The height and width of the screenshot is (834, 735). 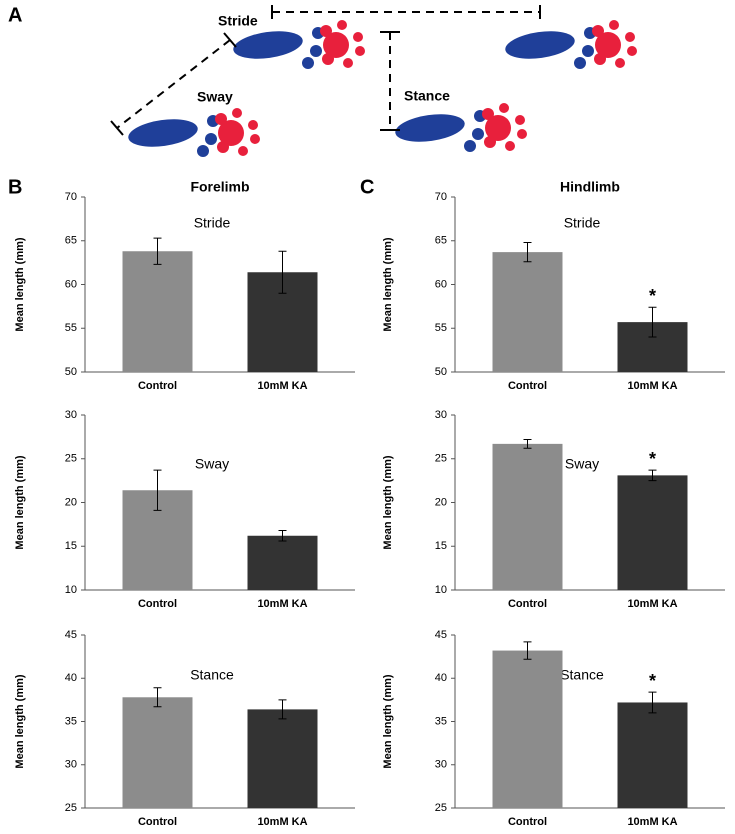 What do you see at coordinates (215, 97) in the screenshot?
I see `diagram-label: Sway` at bounding box center [215, 97].